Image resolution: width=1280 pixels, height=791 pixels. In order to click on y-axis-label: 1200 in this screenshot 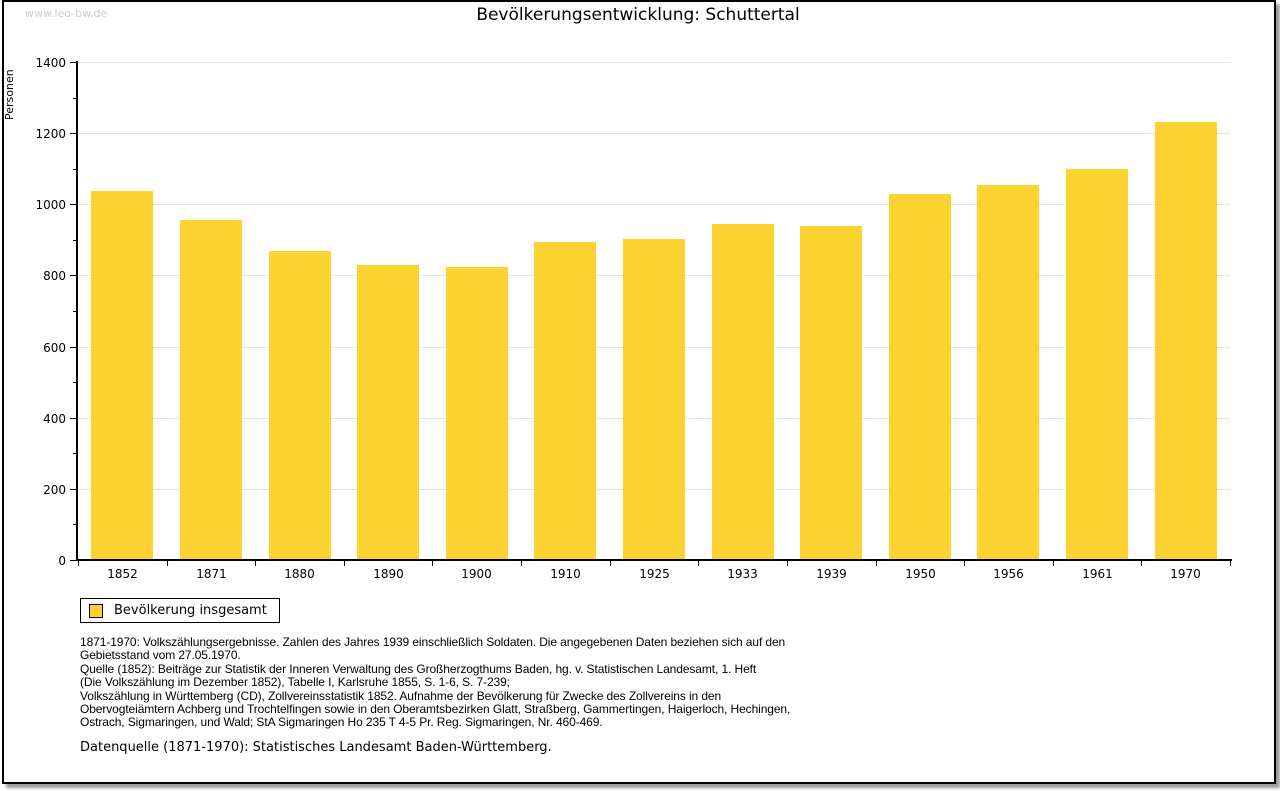, I will do `click(50, 134)`.